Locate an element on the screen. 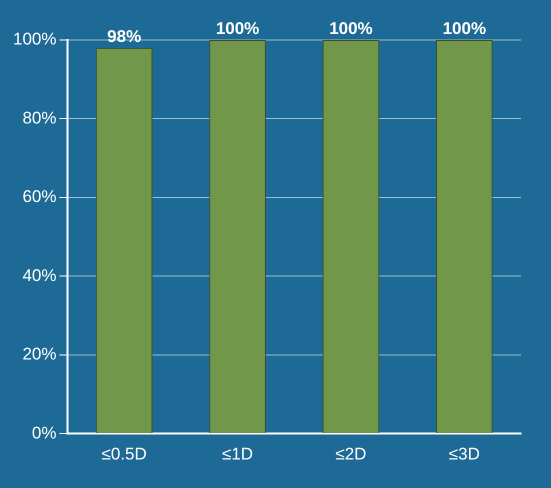 This screenshot has height=488, width=551. y-tick-label: 60% is located at coordinates (39, 196).